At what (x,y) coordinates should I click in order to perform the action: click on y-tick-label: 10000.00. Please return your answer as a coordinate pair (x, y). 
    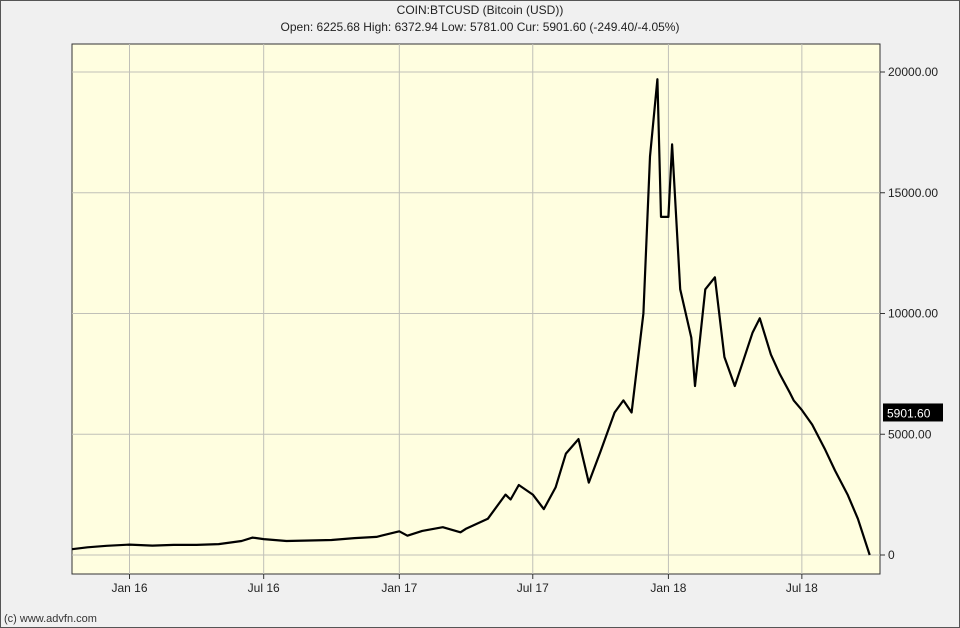
    Looking at the image, I should click on (913, 314).